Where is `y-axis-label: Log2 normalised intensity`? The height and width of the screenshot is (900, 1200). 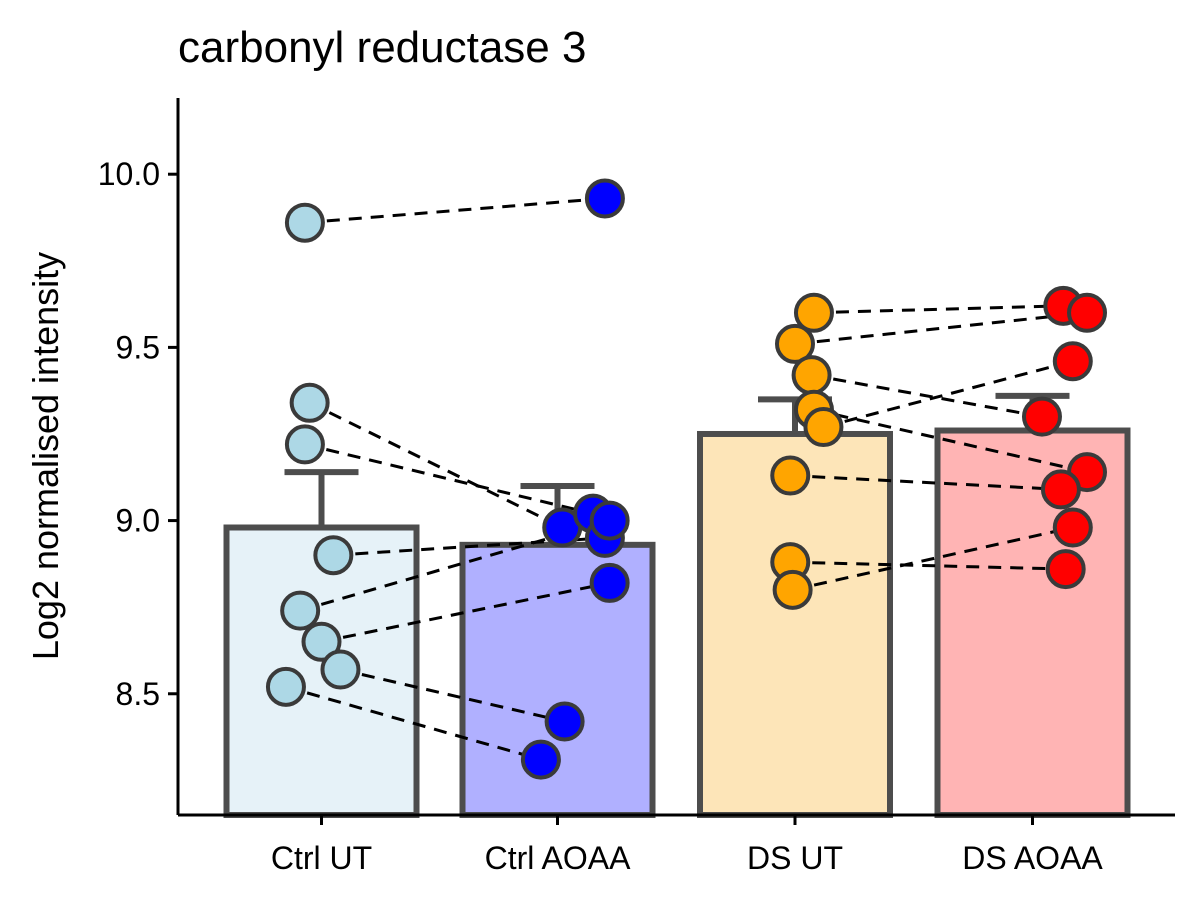 y-axis-label: Log2 normalised intensity is located at coordinates (45, 456).